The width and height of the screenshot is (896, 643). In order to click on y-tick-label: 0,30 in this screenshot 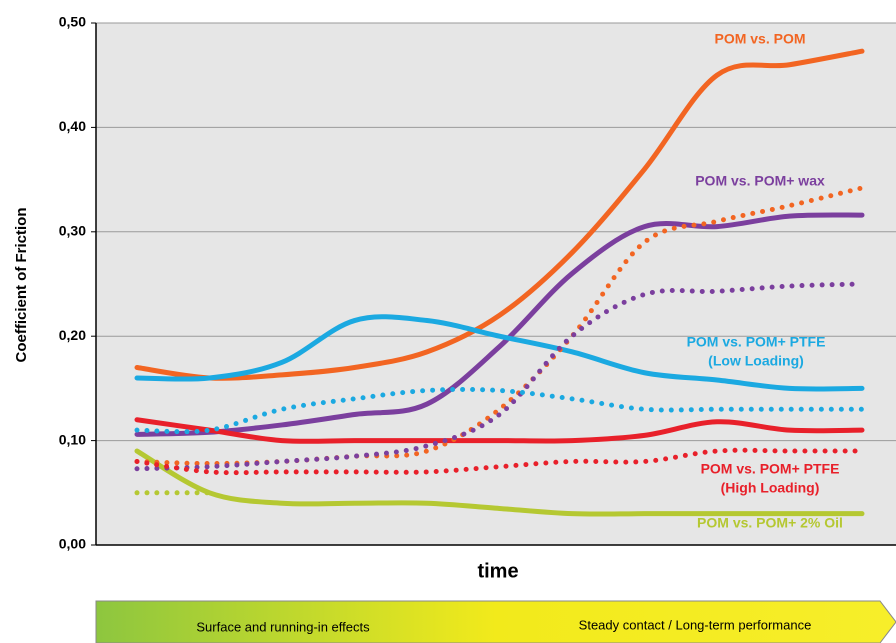, I will do `click(72, 231)`.